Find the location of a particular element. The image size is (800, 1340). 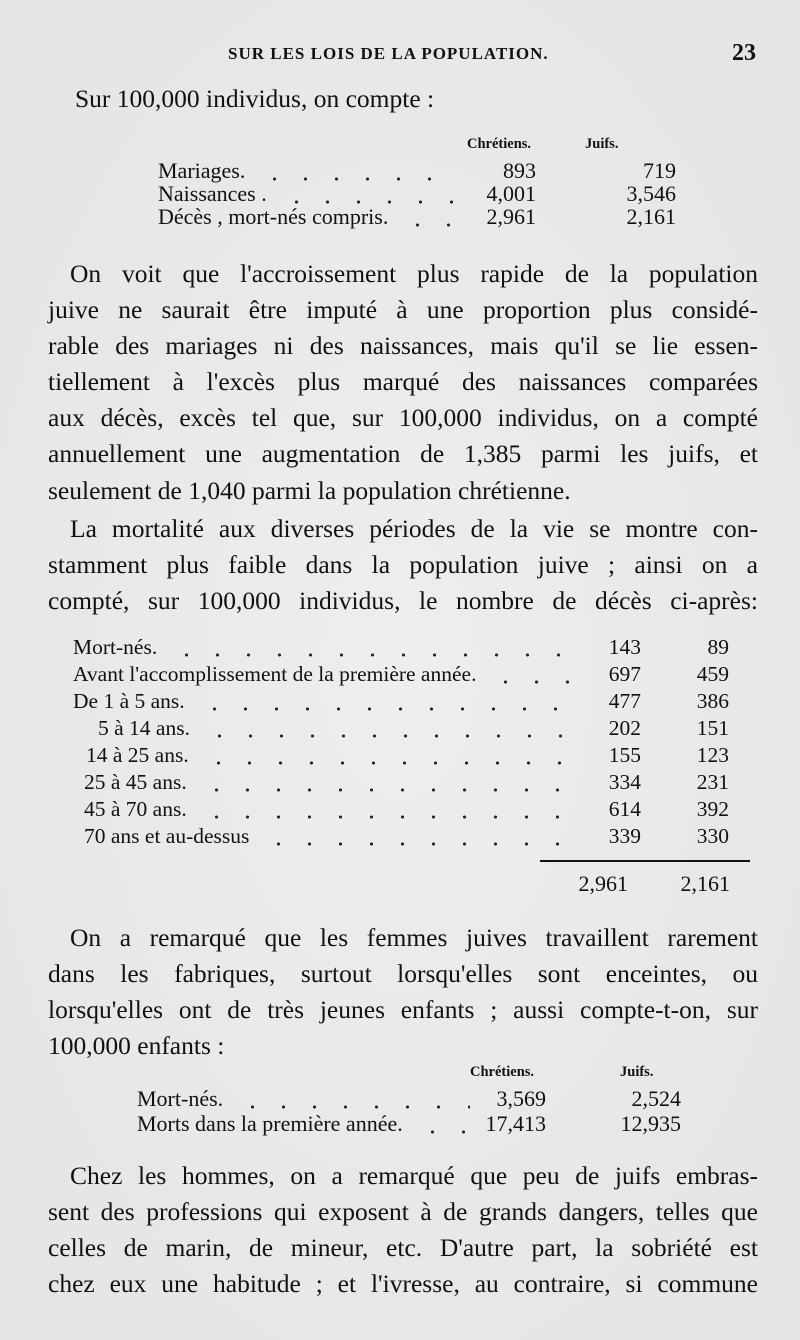

total-rule is located at coordinates (645, 861).